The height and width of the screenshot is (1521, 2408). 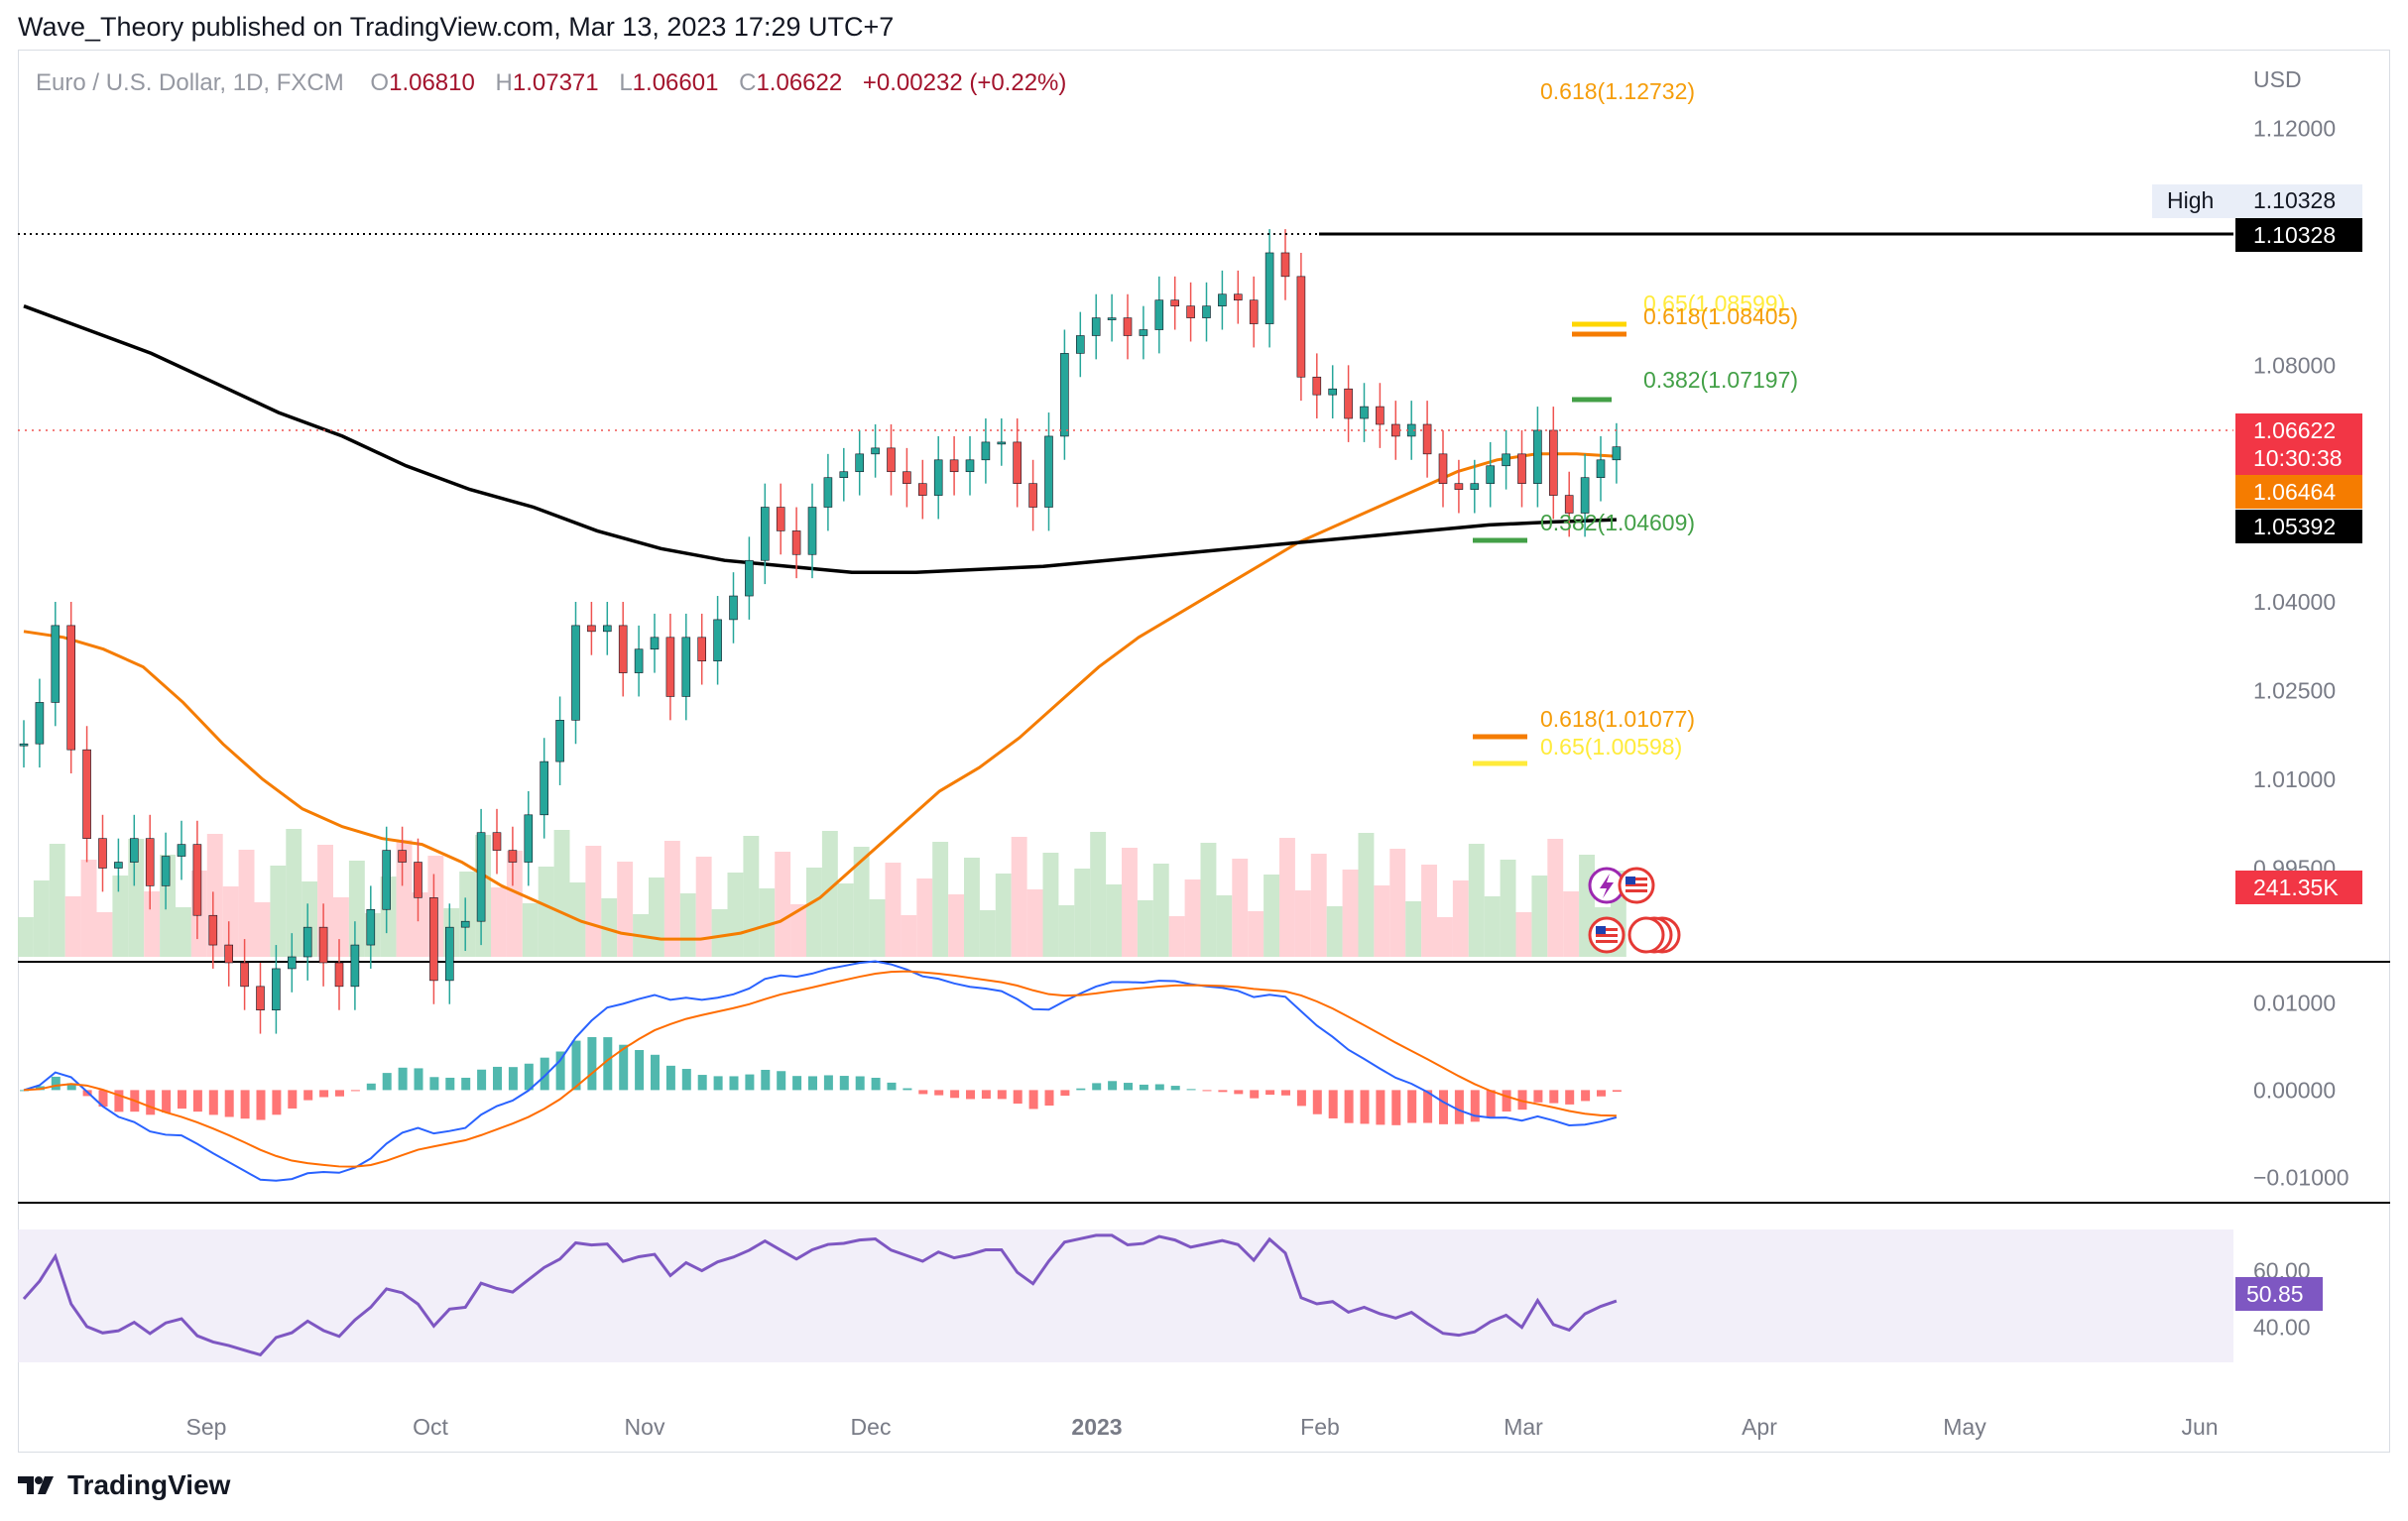 I want to click on macd-tick-label: 0.00000, so click(x=2294, y=1090).